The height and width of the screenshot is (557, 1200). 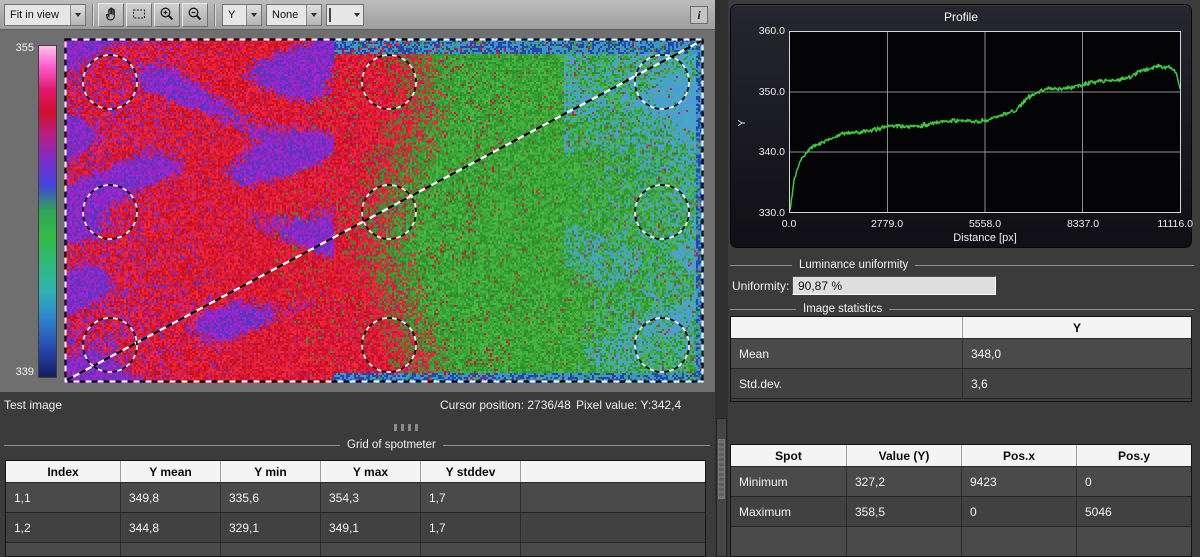 What do you see at coordinates (847, 383) in the screenshot?
I see `cell-stat-name: Std.dev.` at bounding box center [847, 383].